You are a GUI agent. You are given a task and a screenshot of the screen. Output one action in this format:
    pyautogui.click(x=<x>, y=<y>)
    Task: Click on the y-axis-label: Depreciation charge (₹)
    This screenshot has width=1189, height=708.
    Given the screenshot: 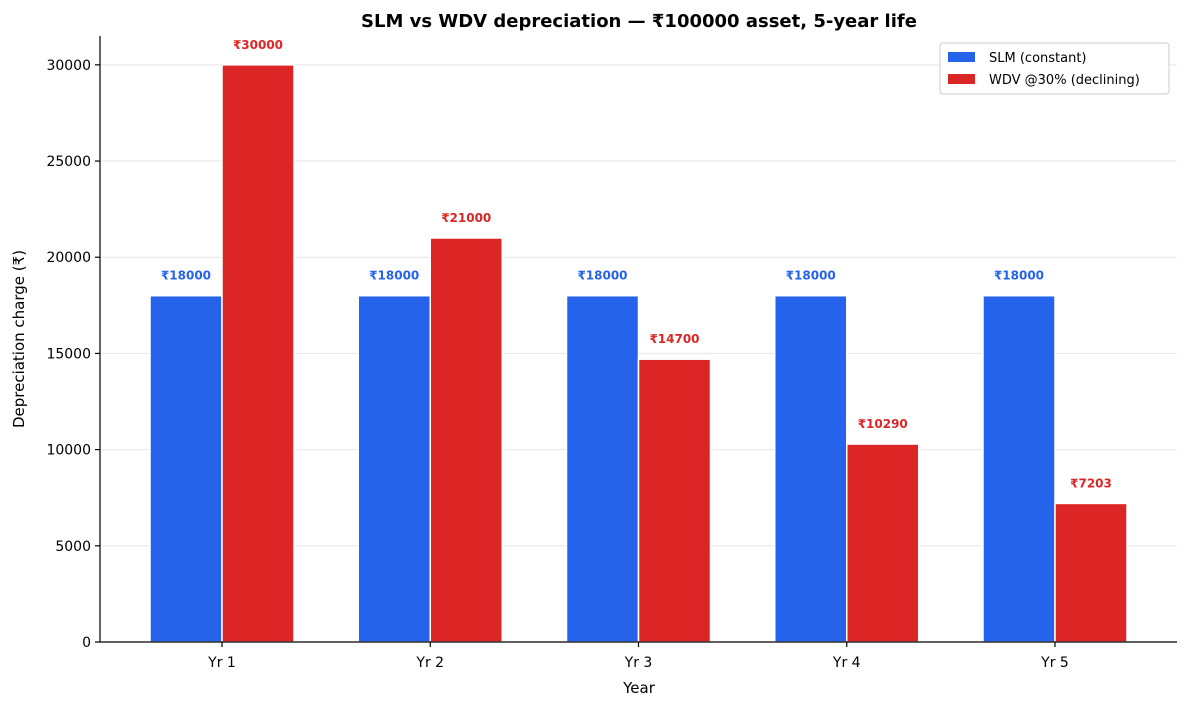 What is the action you would take?
    pyautogui.click(x=19, y=339)
    